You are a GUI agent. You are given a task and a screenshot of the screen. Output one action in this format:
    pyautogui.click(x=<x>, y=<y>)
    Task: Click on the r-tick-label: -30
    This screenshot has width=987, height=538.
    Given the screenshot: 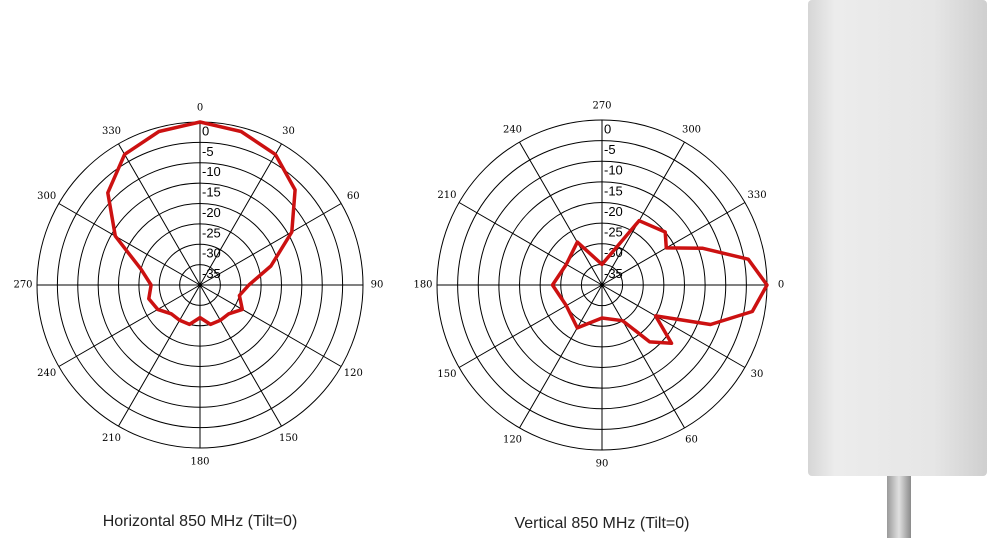 What is the action you would take?
    pyautogui.click(x=211, y=253)
    